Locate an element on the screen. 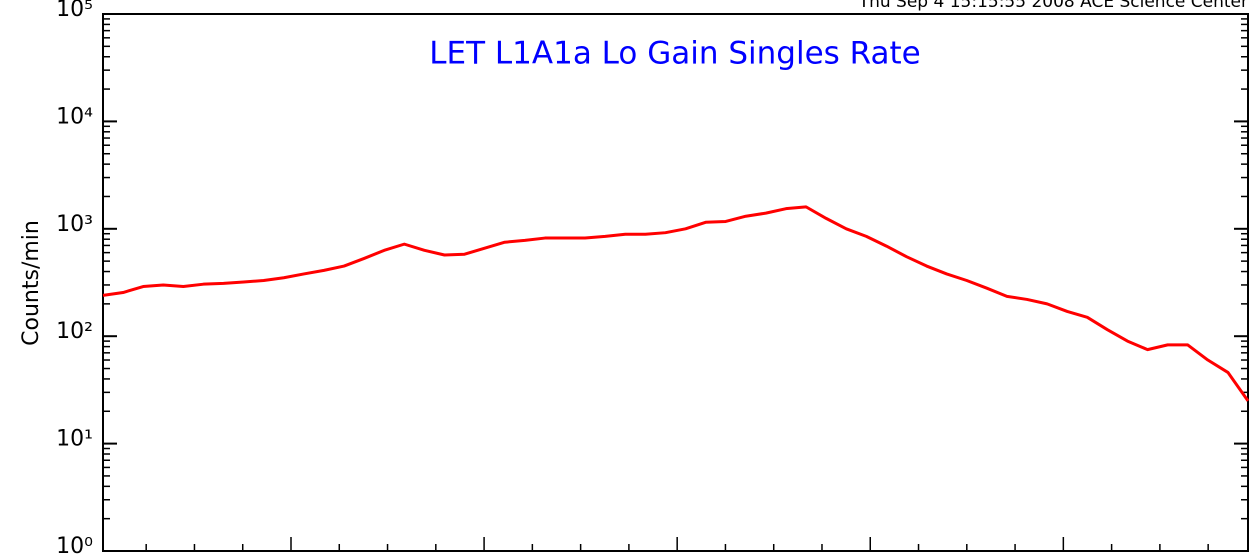 The image size is (1252, 558). chart-title: LET L1A1a Lo Gain Singles Rate is located at coordinates (675, 54).